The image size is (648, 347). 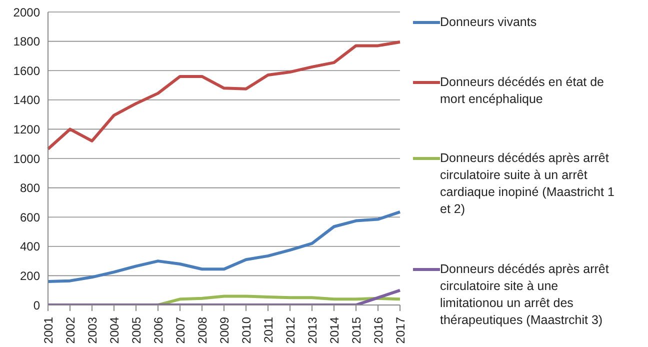 What do you see at coordinates (489, 22) in the screenshot?
I see `legend-label: Donneurs vivants` at bounding box center [489, 22].